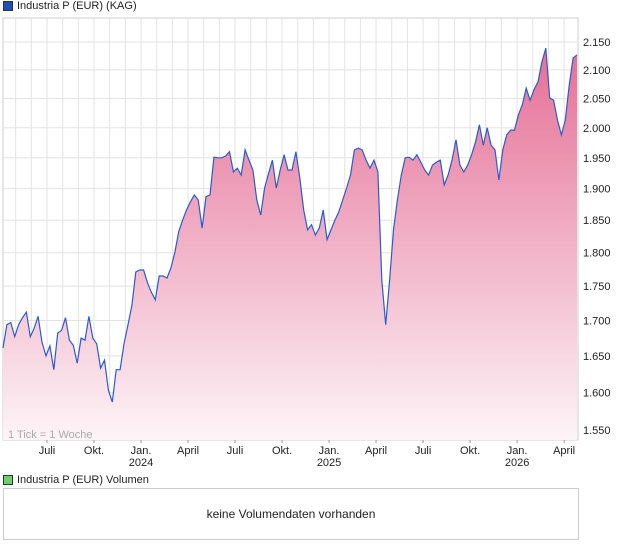 Image resolution: width=620 pixels, height=546 pixels. What do you see at coordinates (77, 6) in the screenshot?
I see `price-legend-label: Industria P (EUR) (KAG)` at bounding box center [77, 6].